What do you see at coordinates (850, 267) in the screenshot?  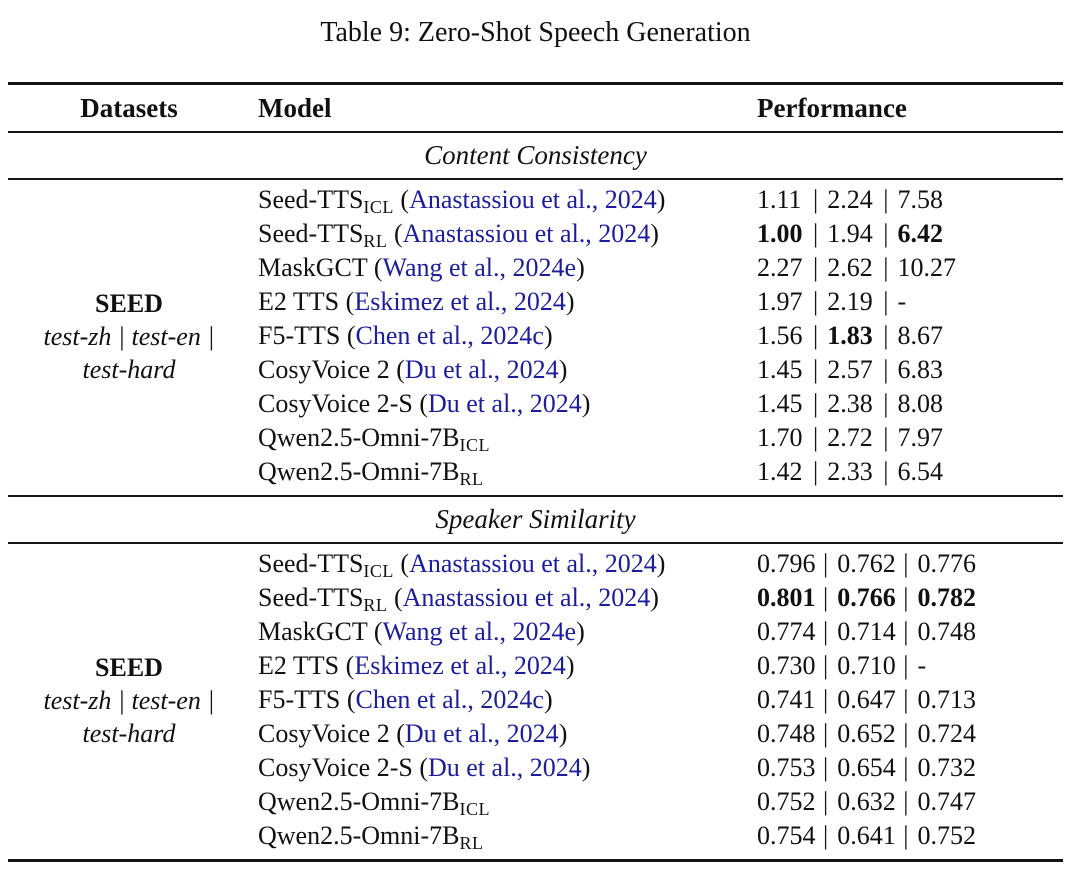 I see `metric-value: 2.62` at bounding box center [850, 267].